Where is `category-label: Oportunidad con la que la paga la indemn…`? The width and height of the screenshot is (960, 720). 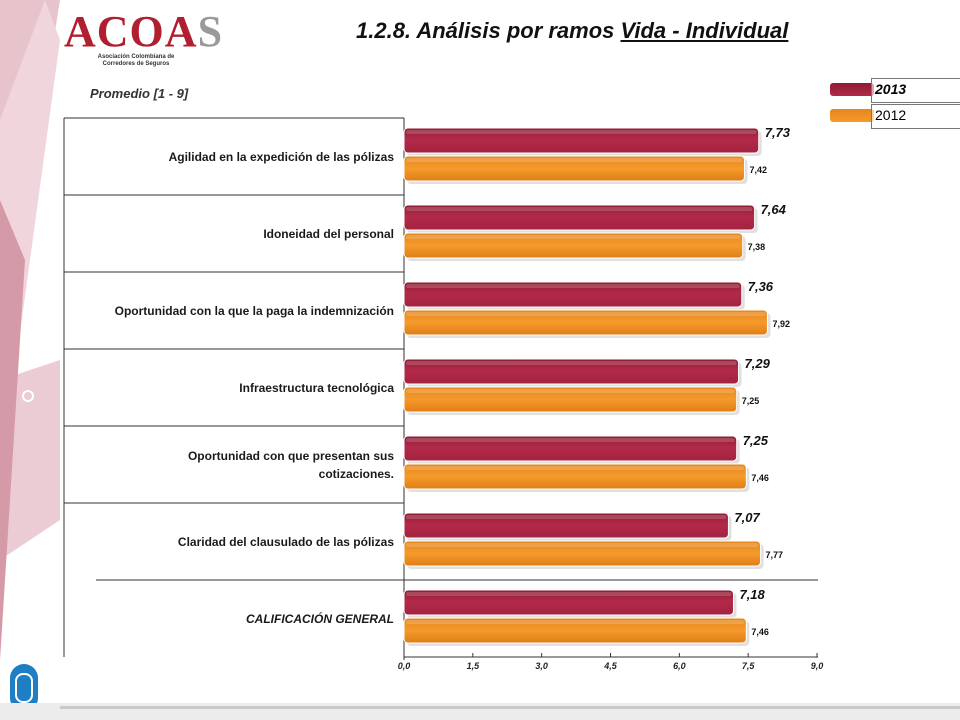
category-label: Oportunidad con la que la paga la indemn… is located at coordinates (254, 310).